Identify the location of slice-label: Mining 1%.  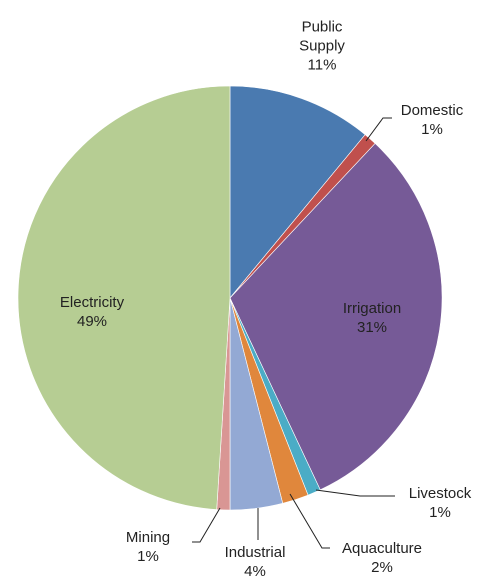
(148, 547).